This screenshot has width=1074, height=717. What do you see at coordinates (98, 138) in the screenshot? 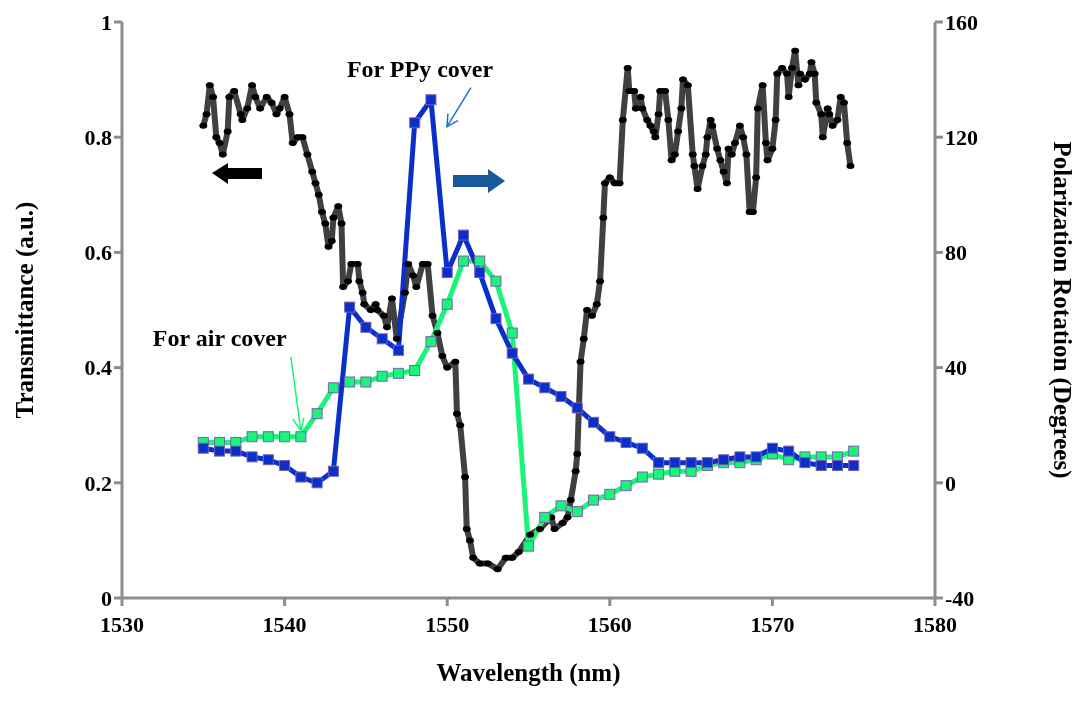
I see `y-tick-label: 0.8` at bounding box center [98, 138].